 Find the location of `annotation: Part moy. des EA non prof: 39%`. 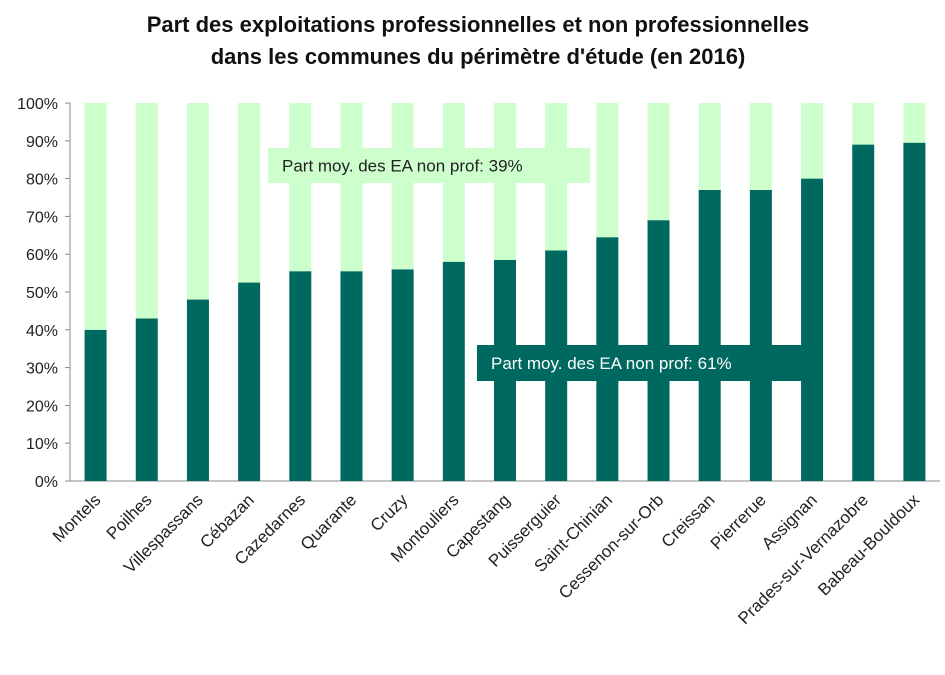

annotation: Part moy. des EA non prof: 39% is located at coordinates (402, 166).